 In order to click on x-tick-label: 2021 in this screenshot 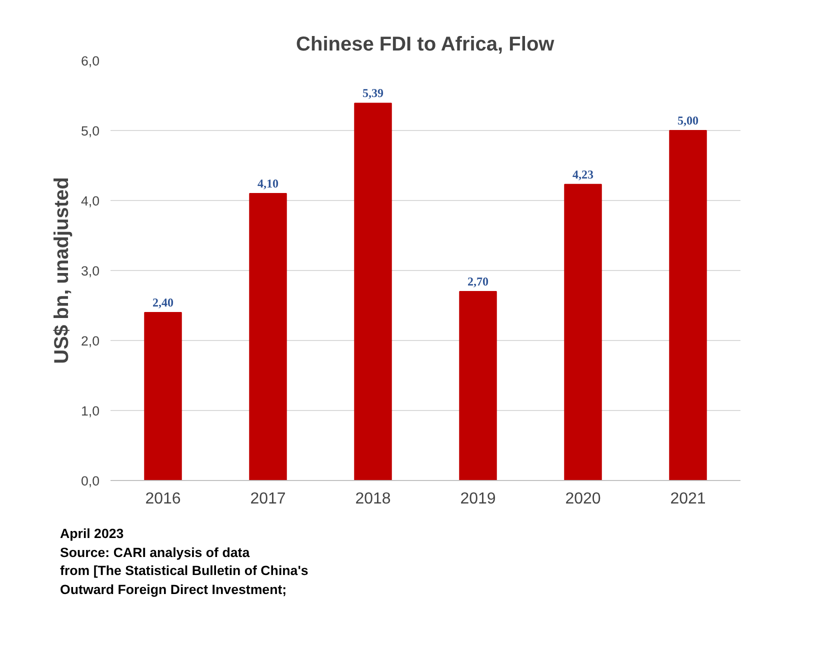, I will do `click(688, 499)`.